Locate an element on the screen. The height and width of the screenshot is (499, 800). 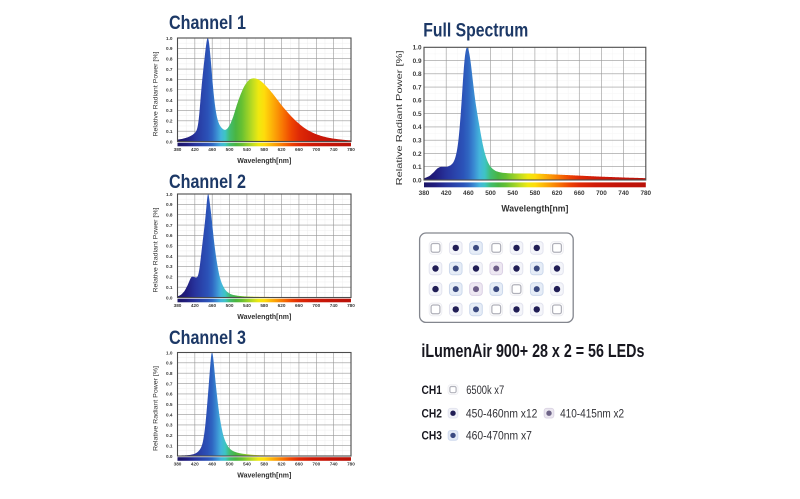
svg-text: Channel 3 is located at coordinates (207, 338).